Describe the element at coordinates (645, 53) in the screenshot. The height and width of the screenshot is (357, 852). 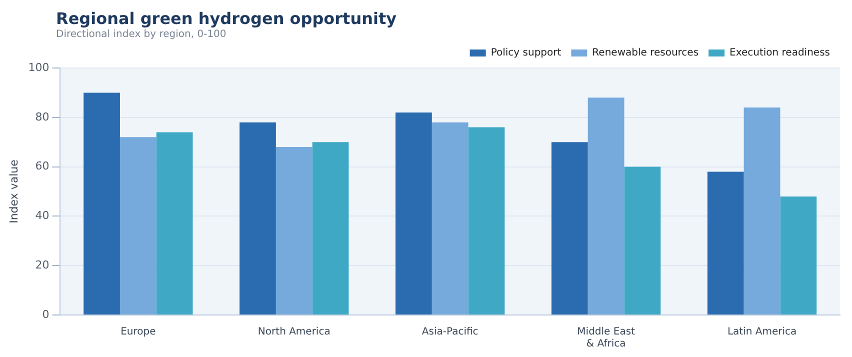
I see `legend-label: Renewable resources` at that location.